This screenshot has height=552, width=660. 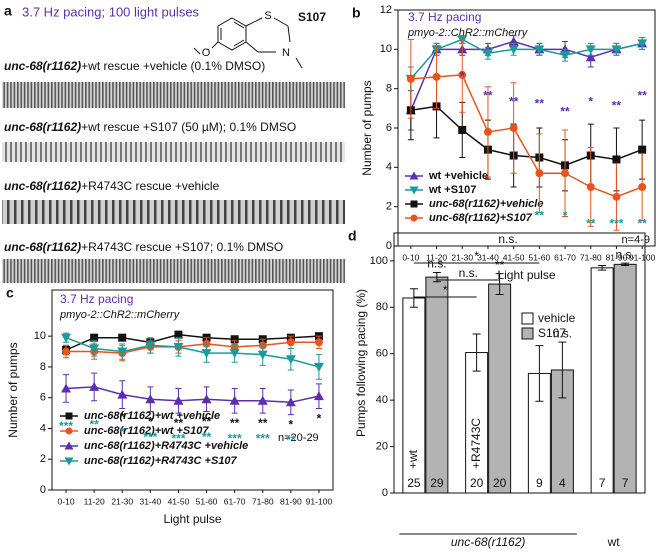 I want to click on significance-label: *, so click(x=291, y=425).